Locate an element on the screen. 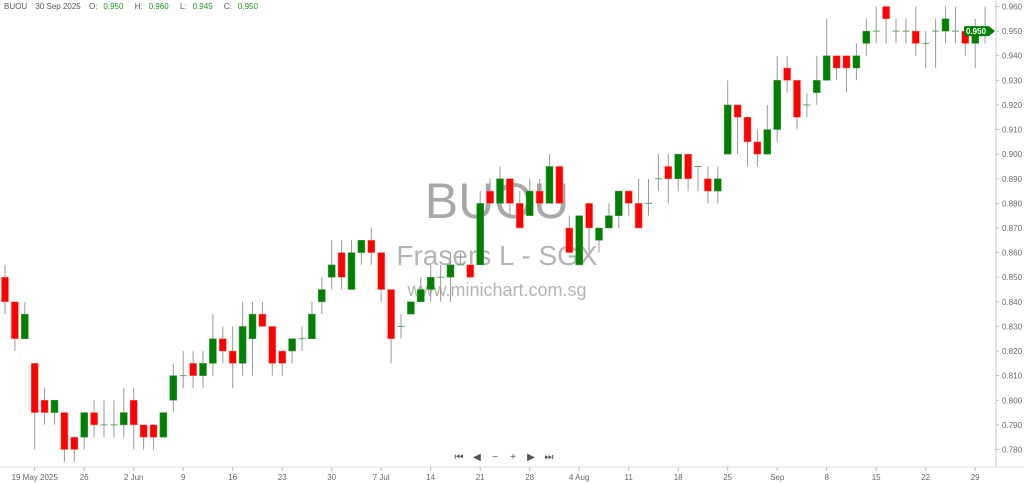  next-button: ▶ is located at coordinates (531, 457).